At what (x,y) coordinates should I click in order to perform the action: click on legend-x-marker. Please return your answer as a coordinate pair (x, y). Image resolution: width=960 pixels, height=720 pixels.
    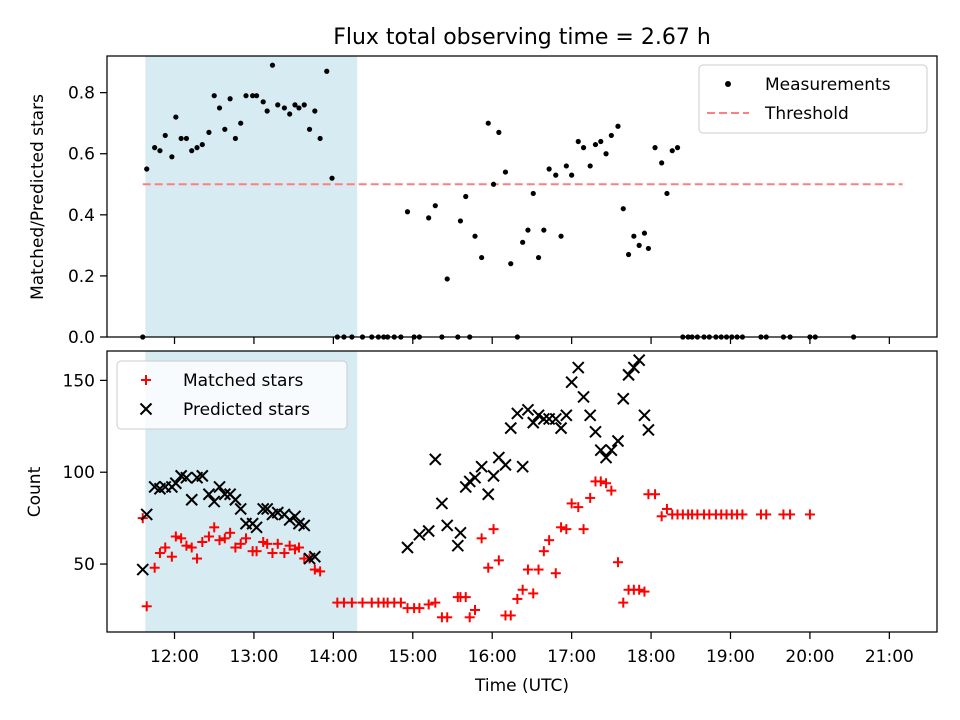
    Looking at the image, I should click on (146, 409).